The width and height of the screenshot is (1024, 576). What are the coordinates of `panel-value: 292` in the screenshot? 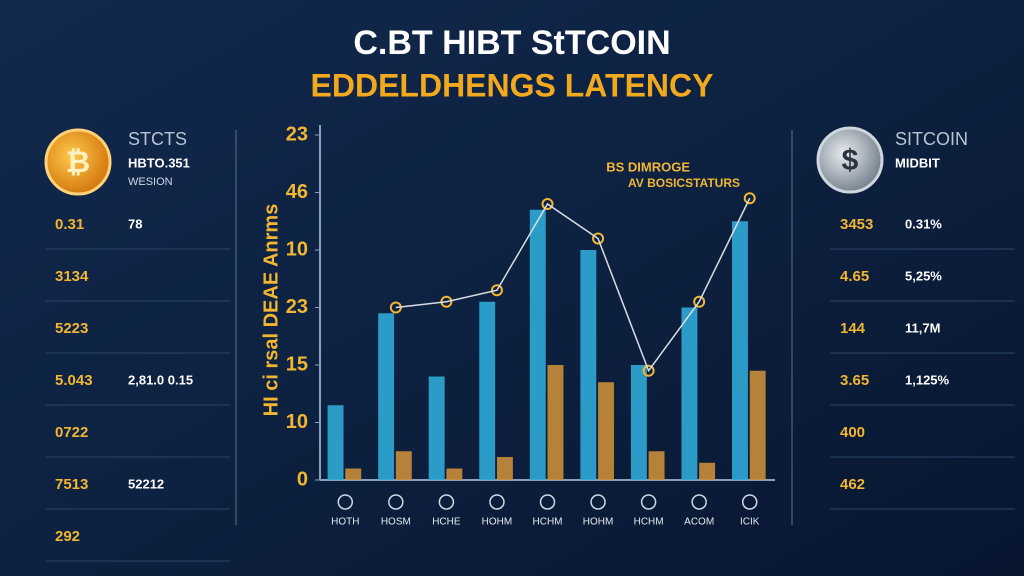 It's located at (67, 536).